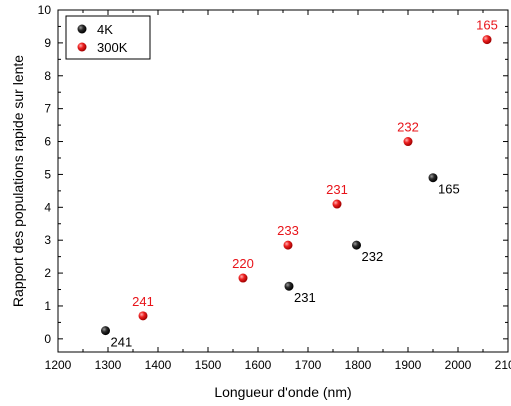  I want to click on y-tick-label-1: 1, so click(47, 306).